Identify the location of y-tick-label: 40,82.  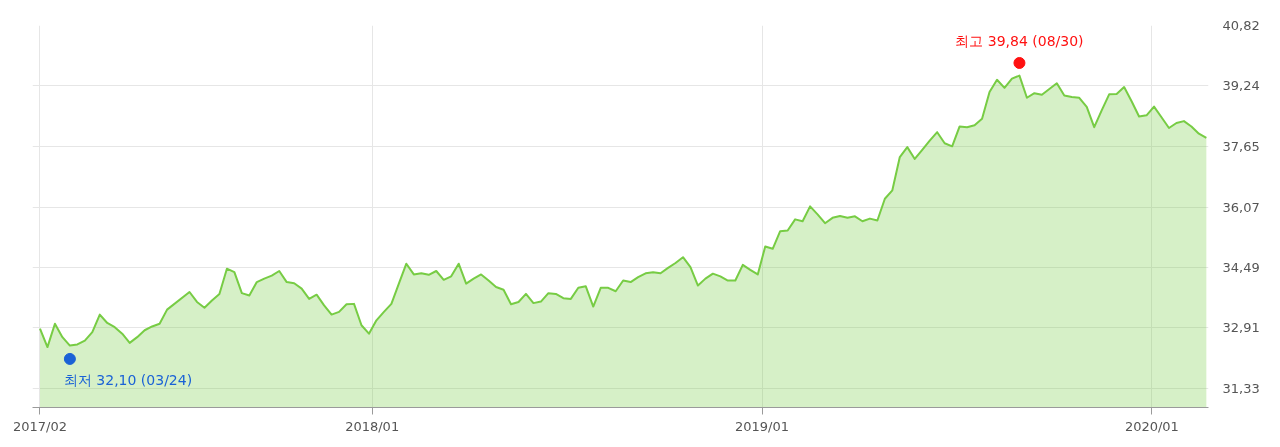
(1241, 25).